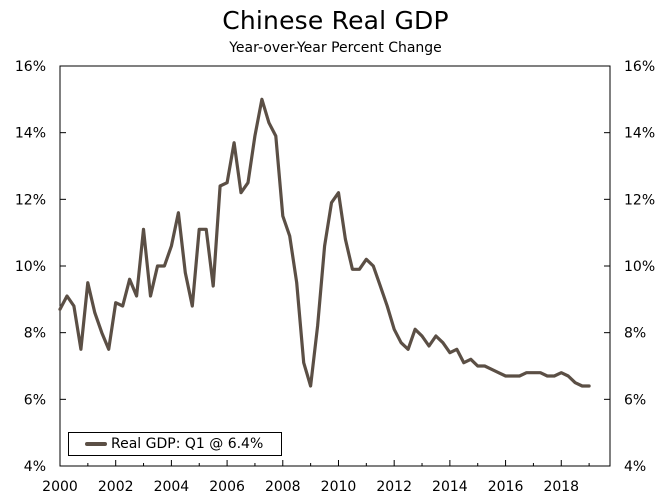  I want to click on x-tick-label: 2008, so click(283, 487).